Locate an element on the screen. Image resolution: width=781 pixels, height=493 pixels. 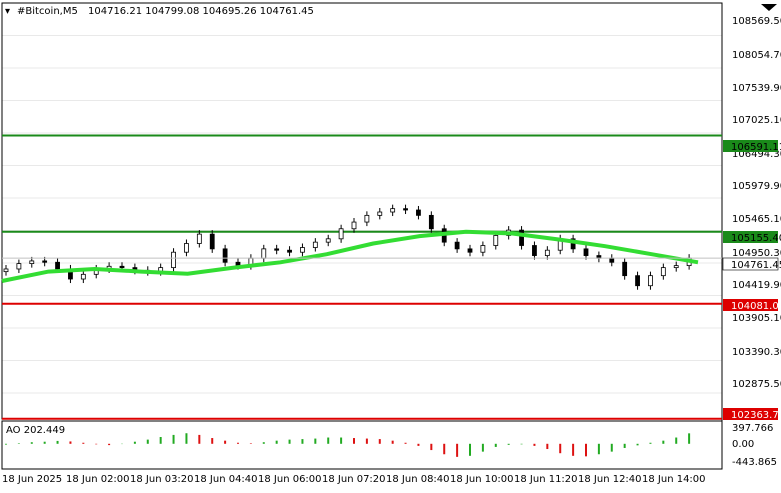
price-tick: 103905.10 is located at coordinates (756, 318).